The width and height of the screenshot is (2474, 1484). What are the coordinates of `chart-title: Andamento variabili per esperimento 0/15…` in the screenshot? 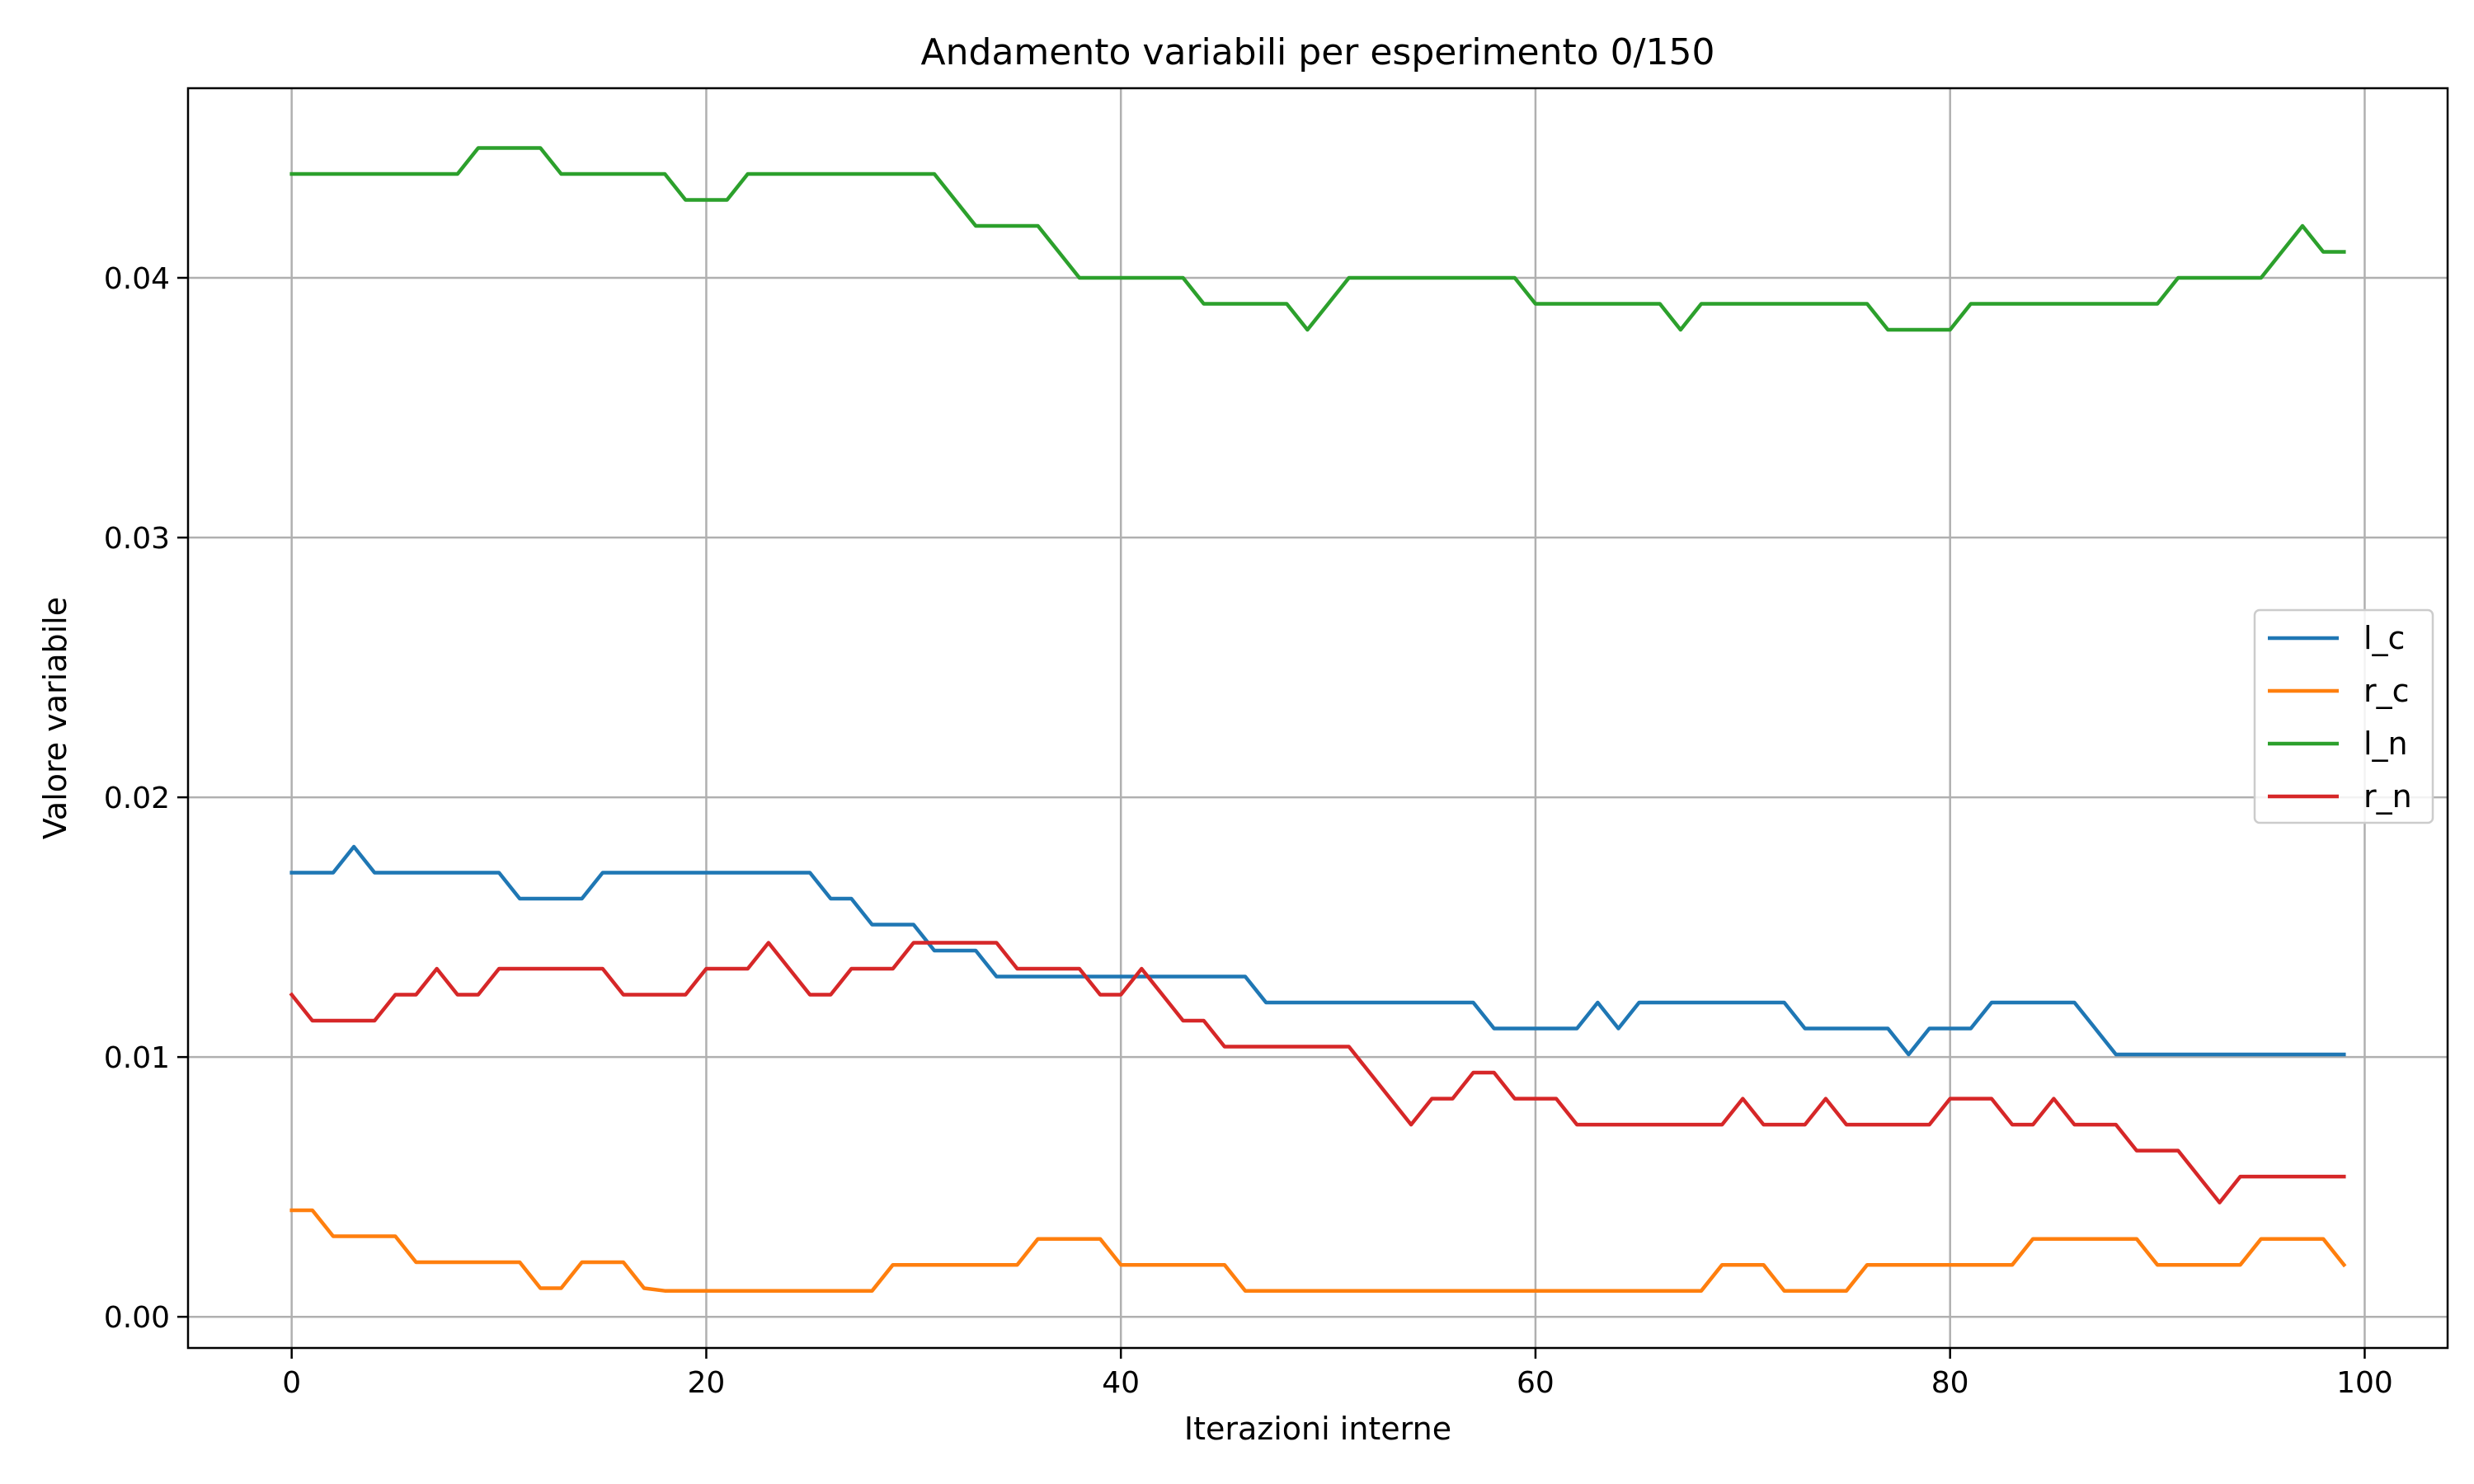 It's located at (1318, 52).